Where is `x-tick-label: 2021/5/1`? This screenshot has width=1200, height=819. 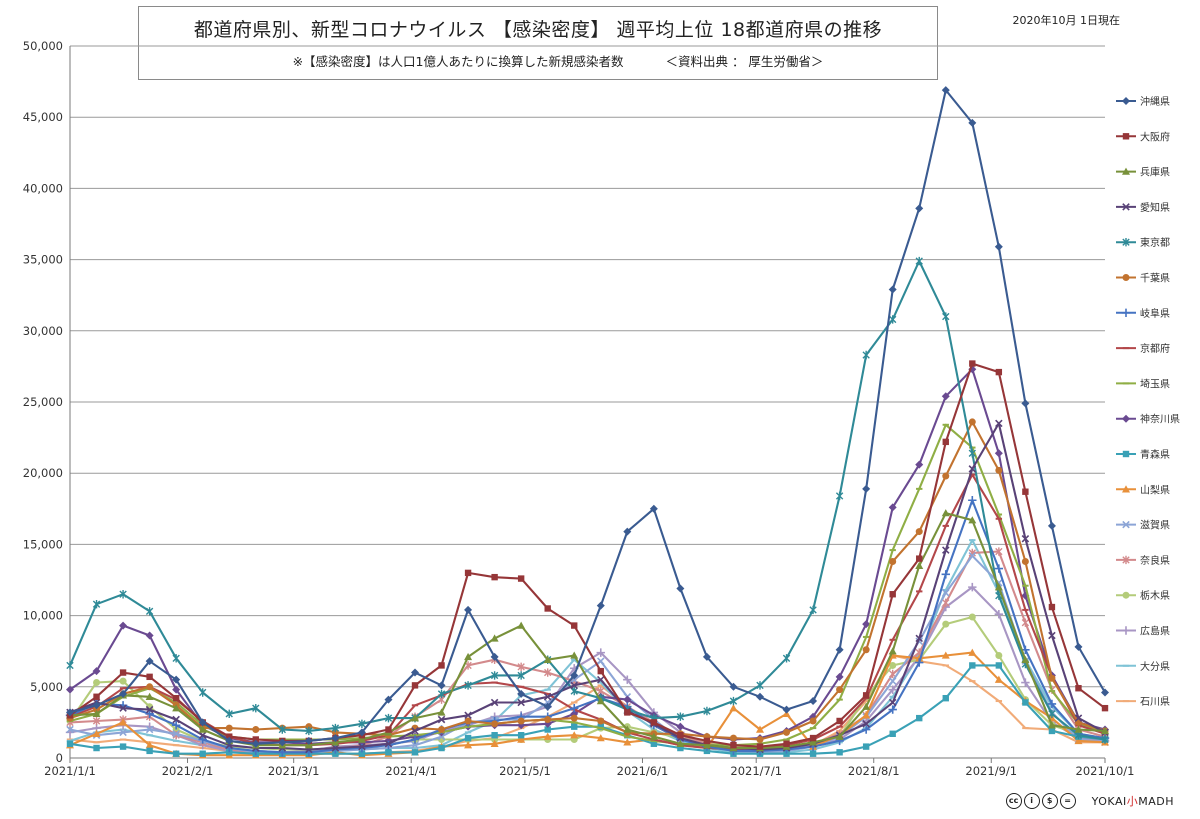 x-tick-label: 2021/5/1 is located at coordinates (525, 771).